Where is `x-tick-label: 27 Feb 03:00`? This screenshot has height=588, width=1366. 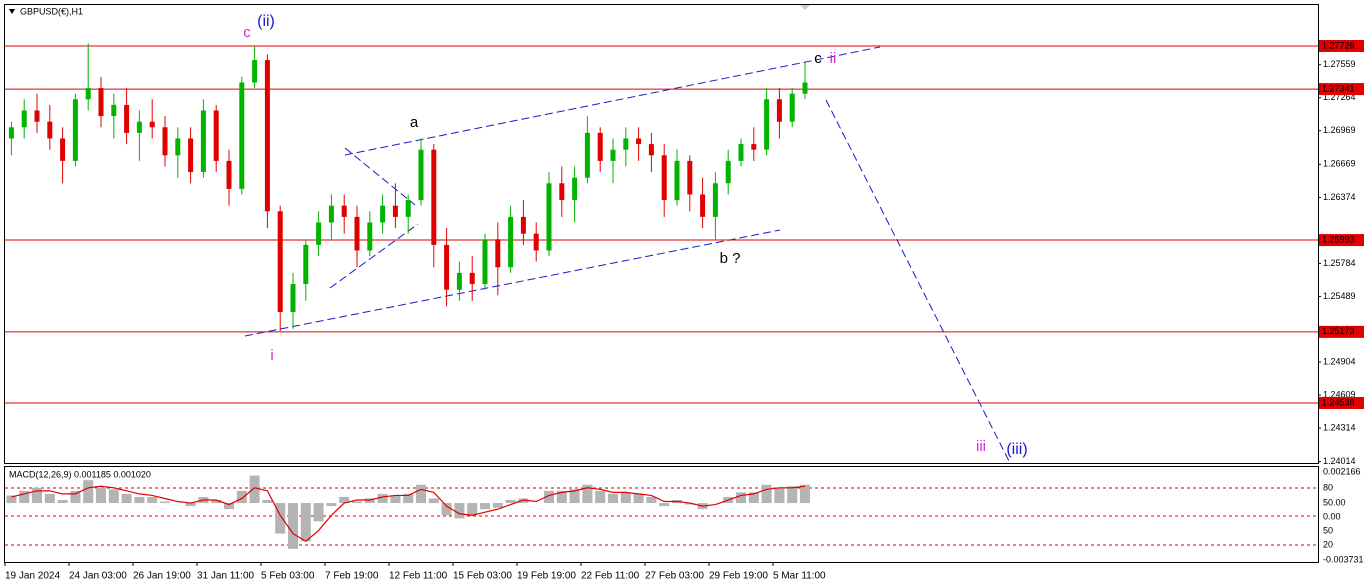 x-tick-label: 27 Feb 03:00 is located at coordinates (674, 576).